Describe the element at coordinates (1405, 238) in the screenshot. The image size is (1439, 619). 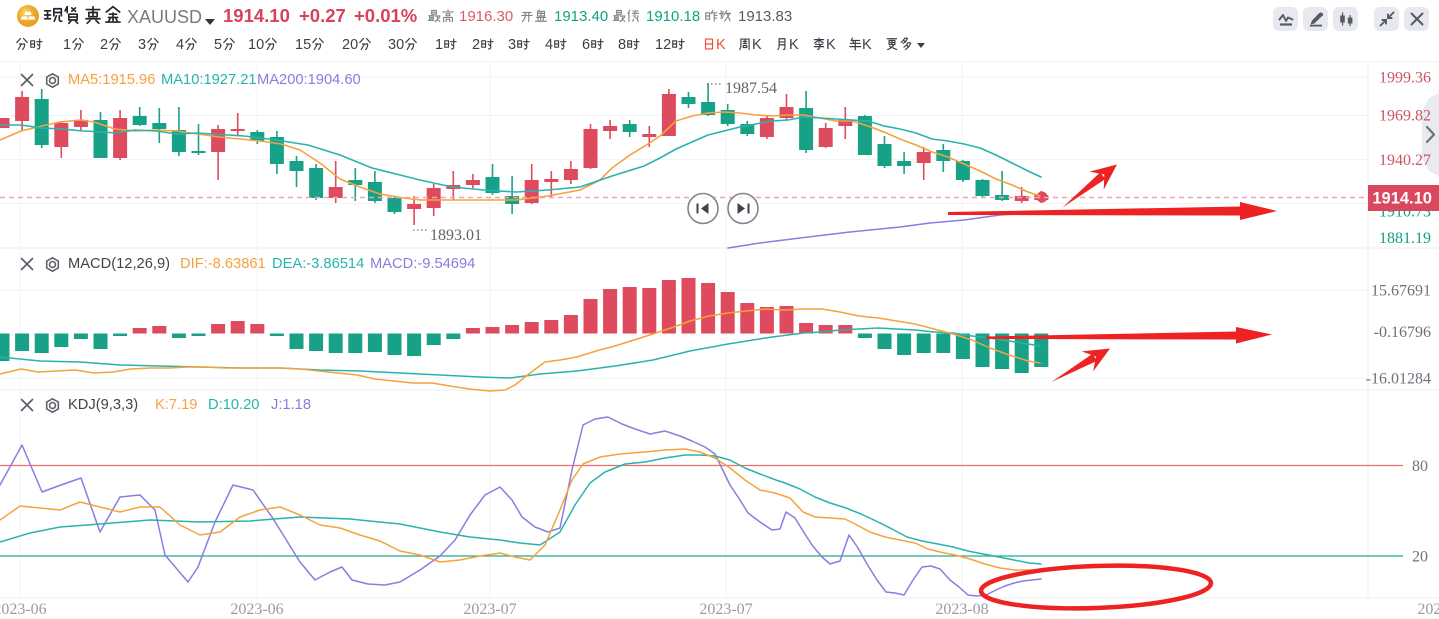
I see `svg-text: 1881.19` at that location.